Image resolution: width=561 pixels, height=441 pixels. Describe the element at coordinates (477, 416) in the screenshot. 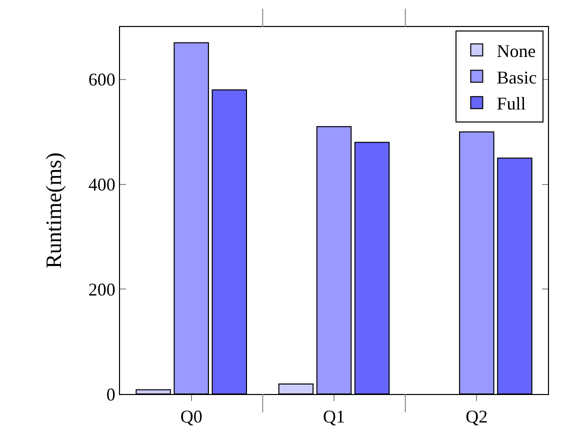

I see `x-tick-label: Q2` at that location.